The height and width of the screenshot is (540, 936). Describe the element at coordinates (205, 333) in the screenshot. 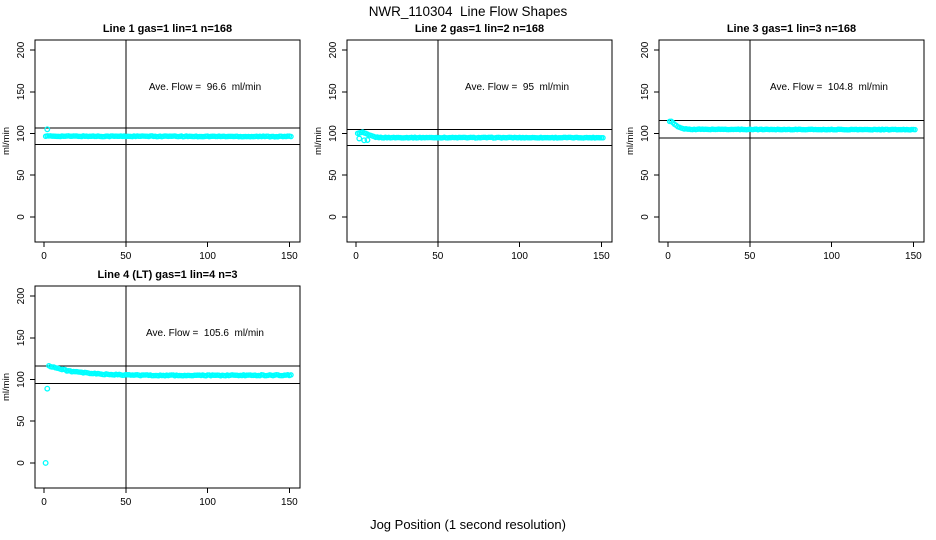

I see `ave-flow-annotation: Ave. Flow = 105.6 ml/min` at that location.